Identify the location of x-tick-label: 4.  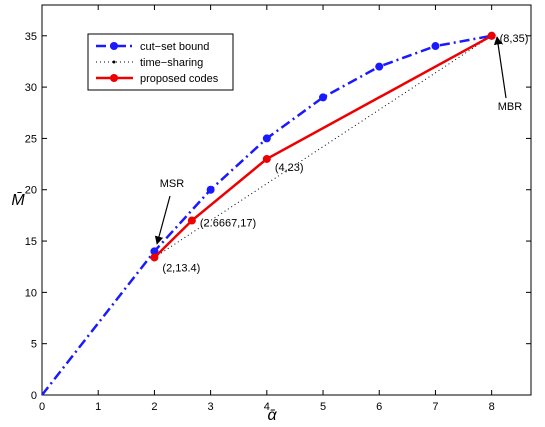
(267, 407).